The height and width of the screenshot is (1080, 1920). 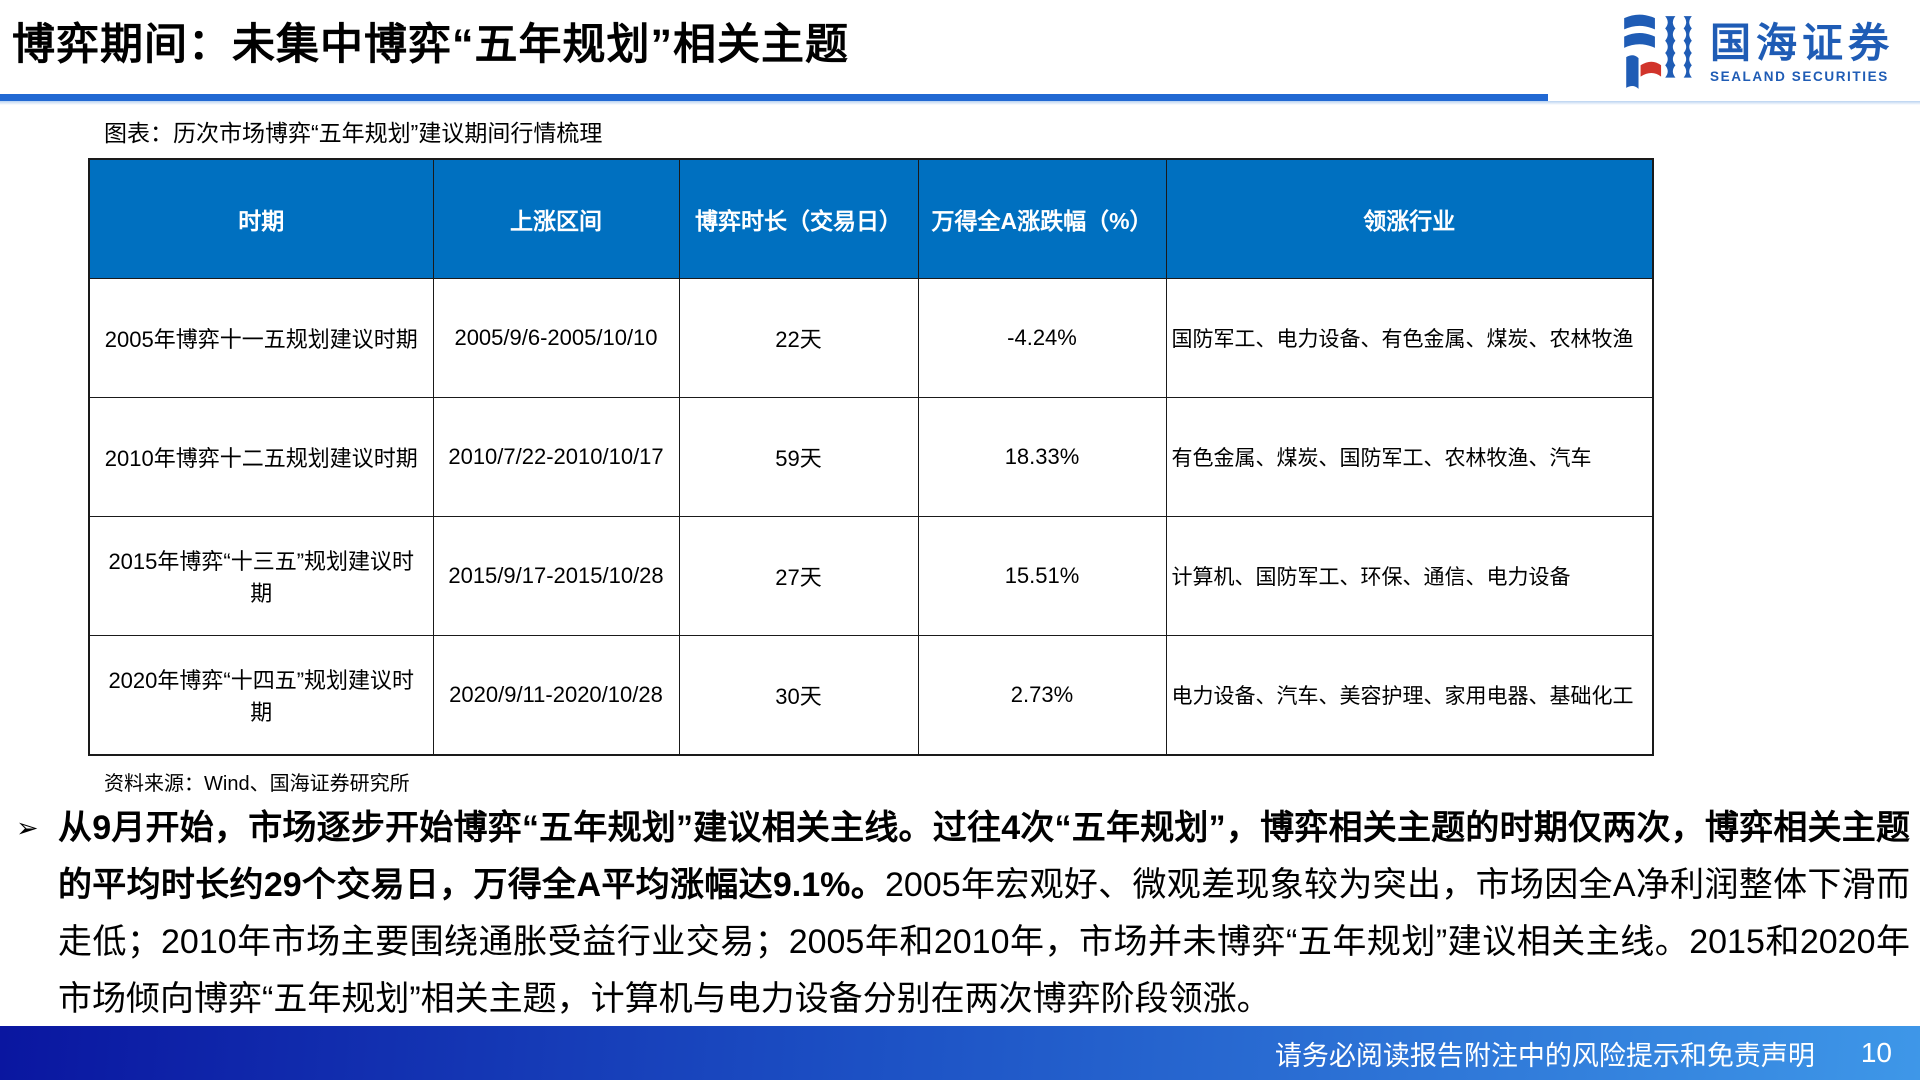 What do you see at coordinates (556, 457) in the screenshot?
I see `cell-range: 2010/7/22-2010/10/17` at bounding box center [556, 457].